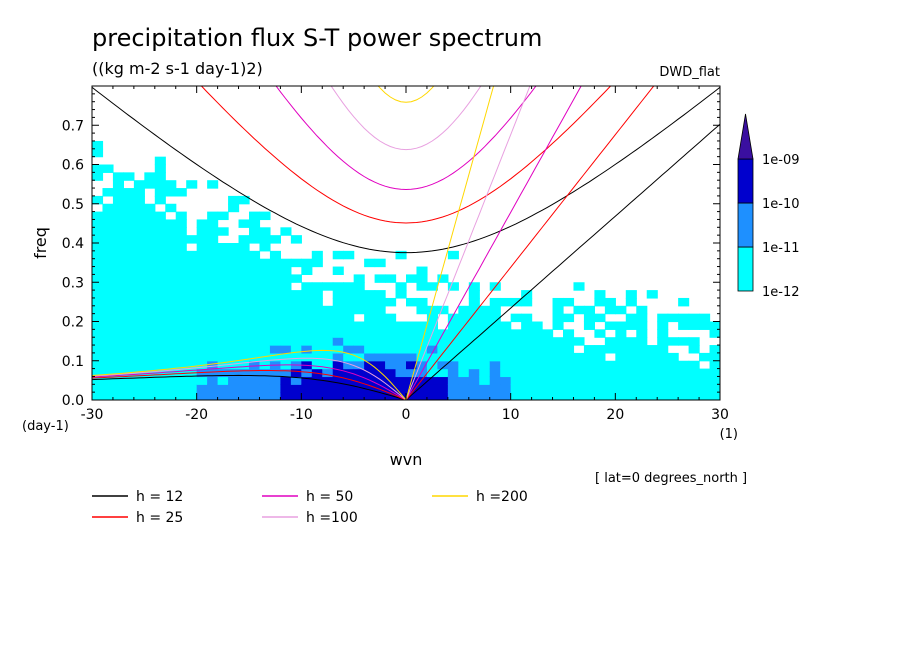 The height and width of the screenshot is (654, 904). Describe the element at coordinates (73, 126) in the screenshot. I see `y-tick-label: 0.7` at that location.